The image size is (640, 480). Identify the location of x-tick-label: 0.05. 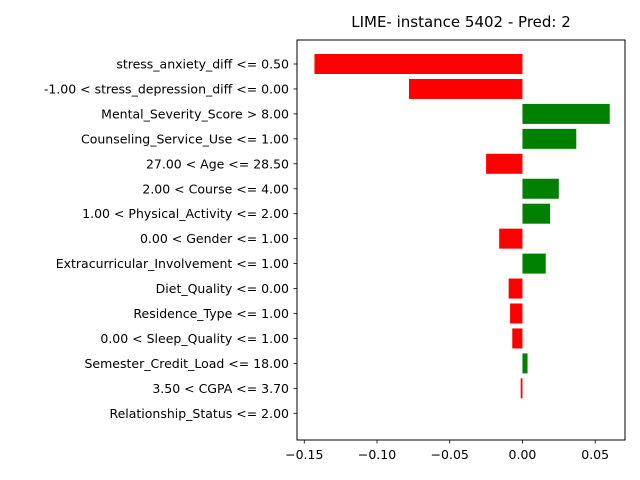
(595, 454).